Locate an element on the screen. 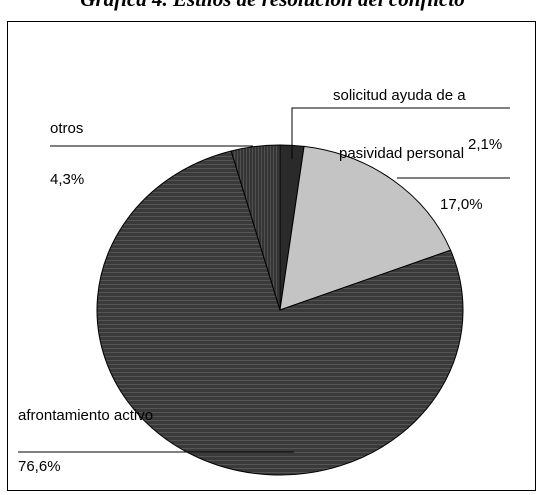 Image resolution: width=545 pixels, height=495 pixels. slice-label-3: afrontamiento activo is located at coordinates (85, 415).